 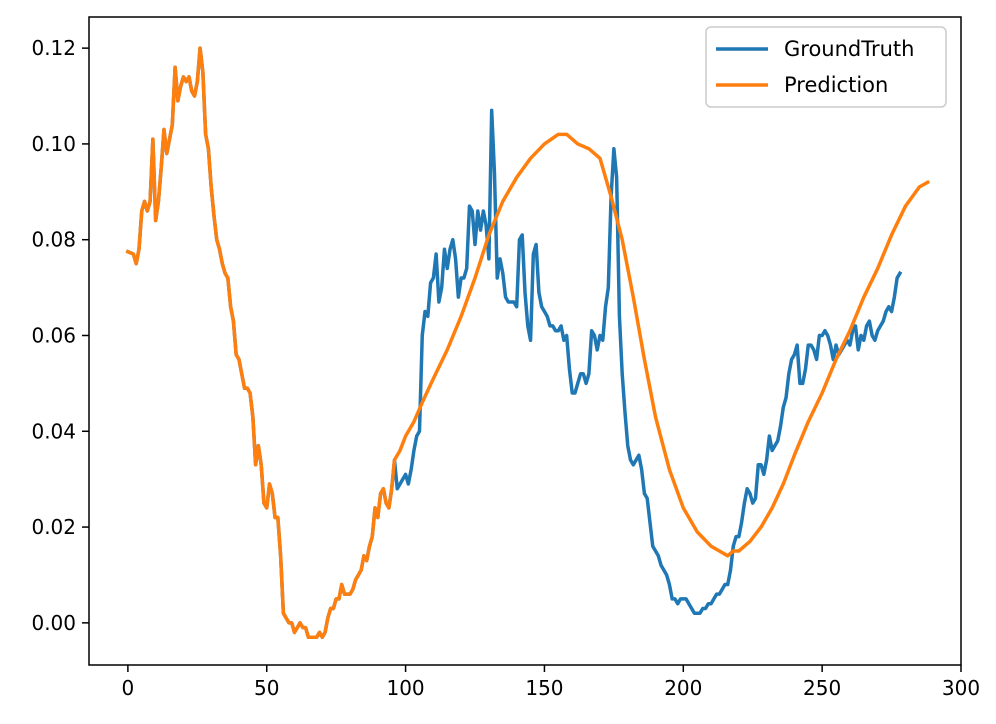 What do you see at coordinates (961, 688) in the screenshot?
I see `x-tick-label: 300` at bounding box center [961, 688].